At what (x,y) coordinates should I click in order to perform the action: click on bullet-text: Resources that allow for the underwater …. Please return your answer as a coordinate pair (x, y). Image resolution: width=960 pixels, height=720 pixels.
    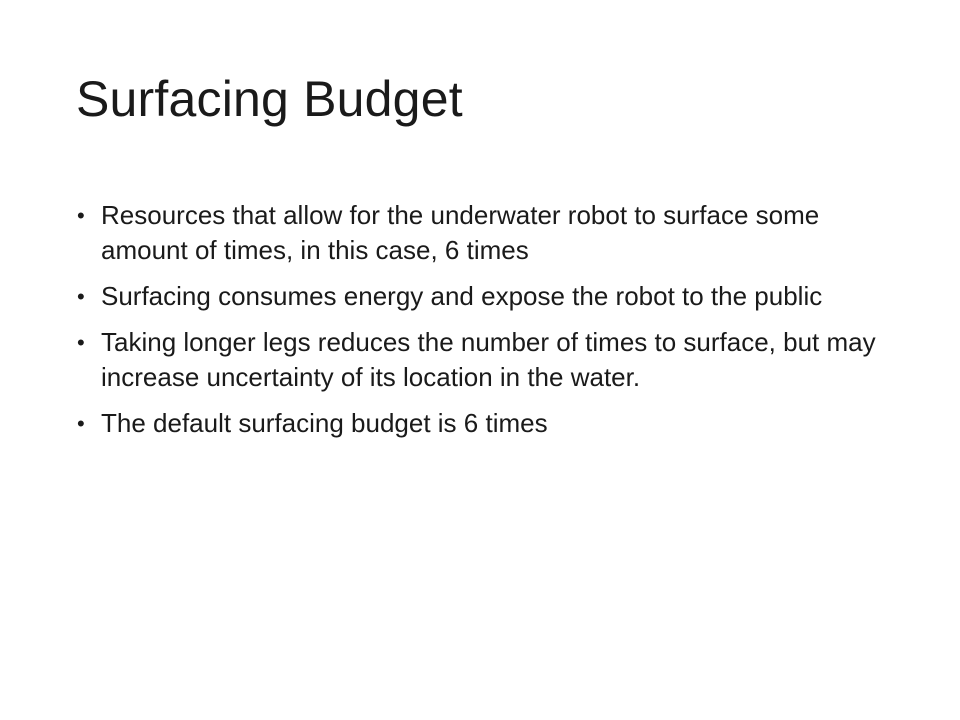
    Looking at the image, I should click on (460, 232).